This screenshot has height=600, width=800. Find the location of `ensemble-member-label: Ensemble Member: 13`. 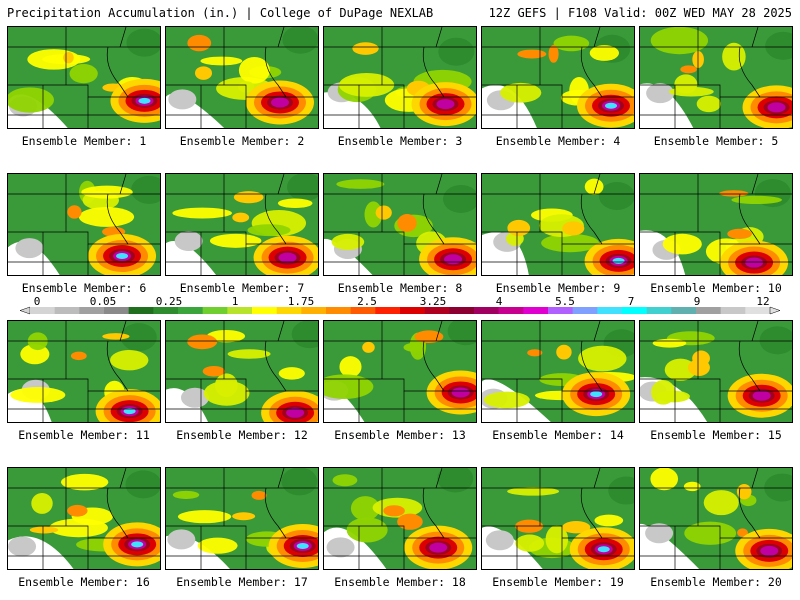

ensemble-member-label: Ensemble Member: 13 is located at coordinates (400, 435).